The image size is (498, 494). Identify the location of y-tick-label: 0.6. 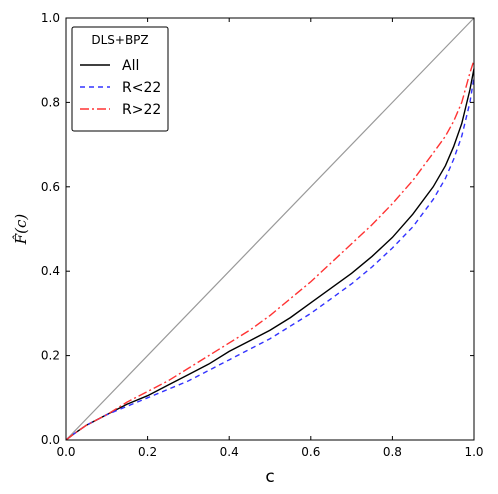
(50, 187).